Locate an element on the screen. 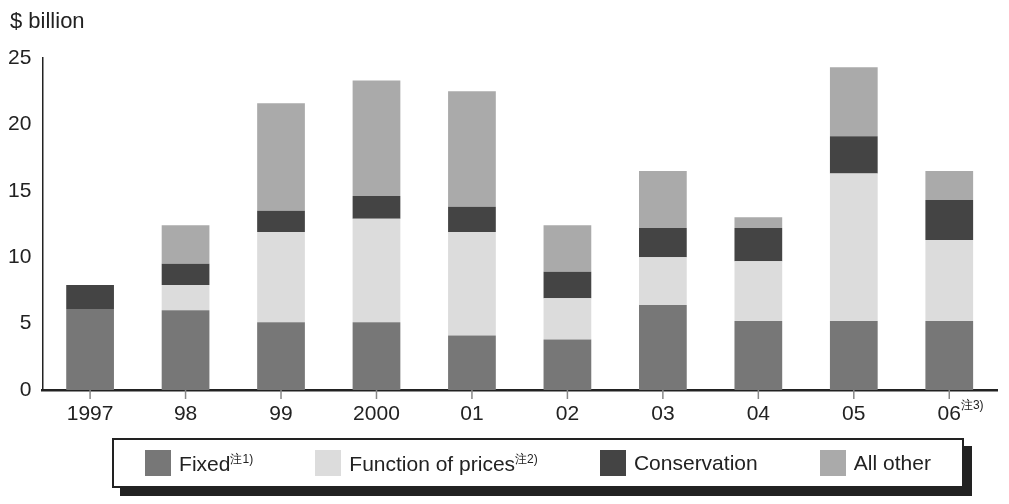 The height and width of the screenshot is (504, 1009). y-tick-label: 10 is located at coordinates (20, 255).